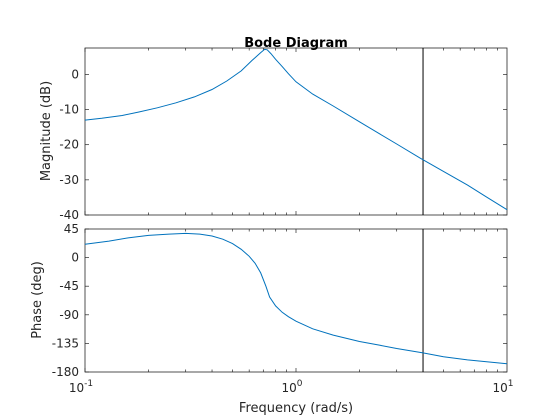 This screenshot has width=560, height=420. I want to click on phase-xtick-label: 10⁻¹, so click(81, 387).